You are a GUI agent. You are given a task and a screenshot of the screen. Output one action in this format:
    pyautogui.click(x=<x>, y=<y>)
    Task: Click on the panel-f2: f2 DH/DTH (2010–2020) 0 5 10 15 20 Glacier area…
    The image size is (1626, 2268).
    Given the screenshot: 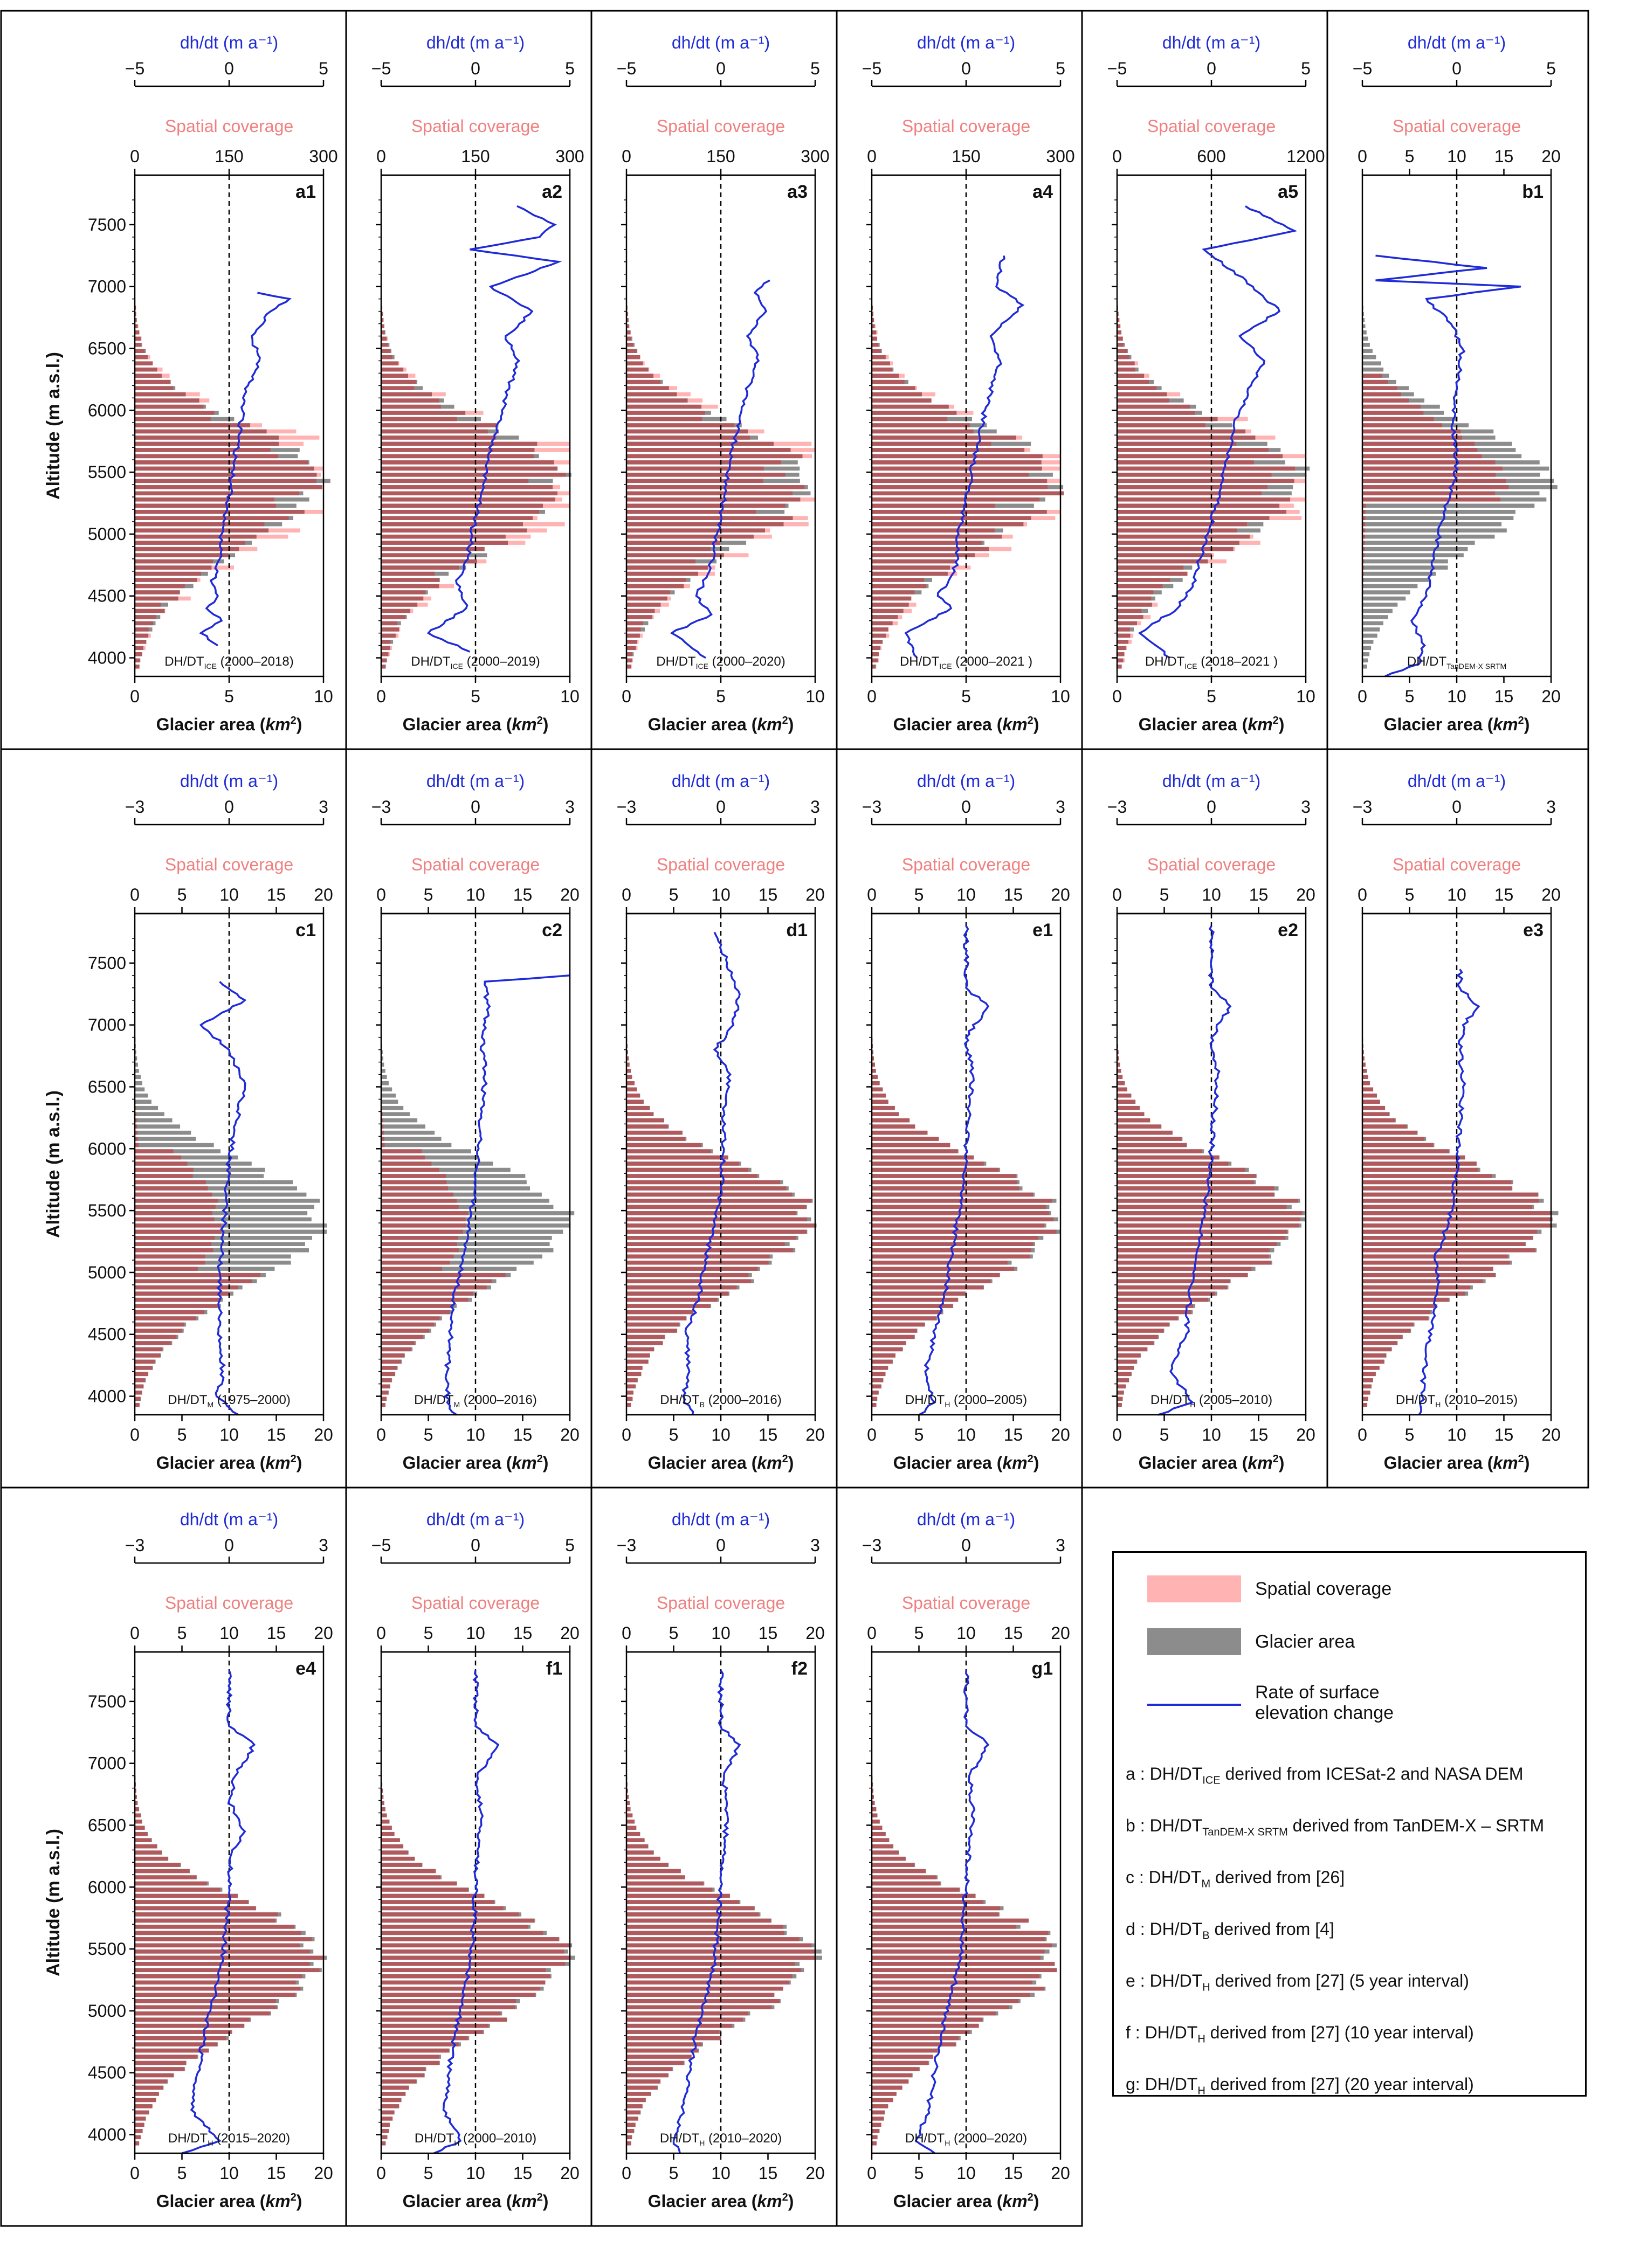 What is the action you would take?
    pyautogui.click(x=714, y=1856)
    